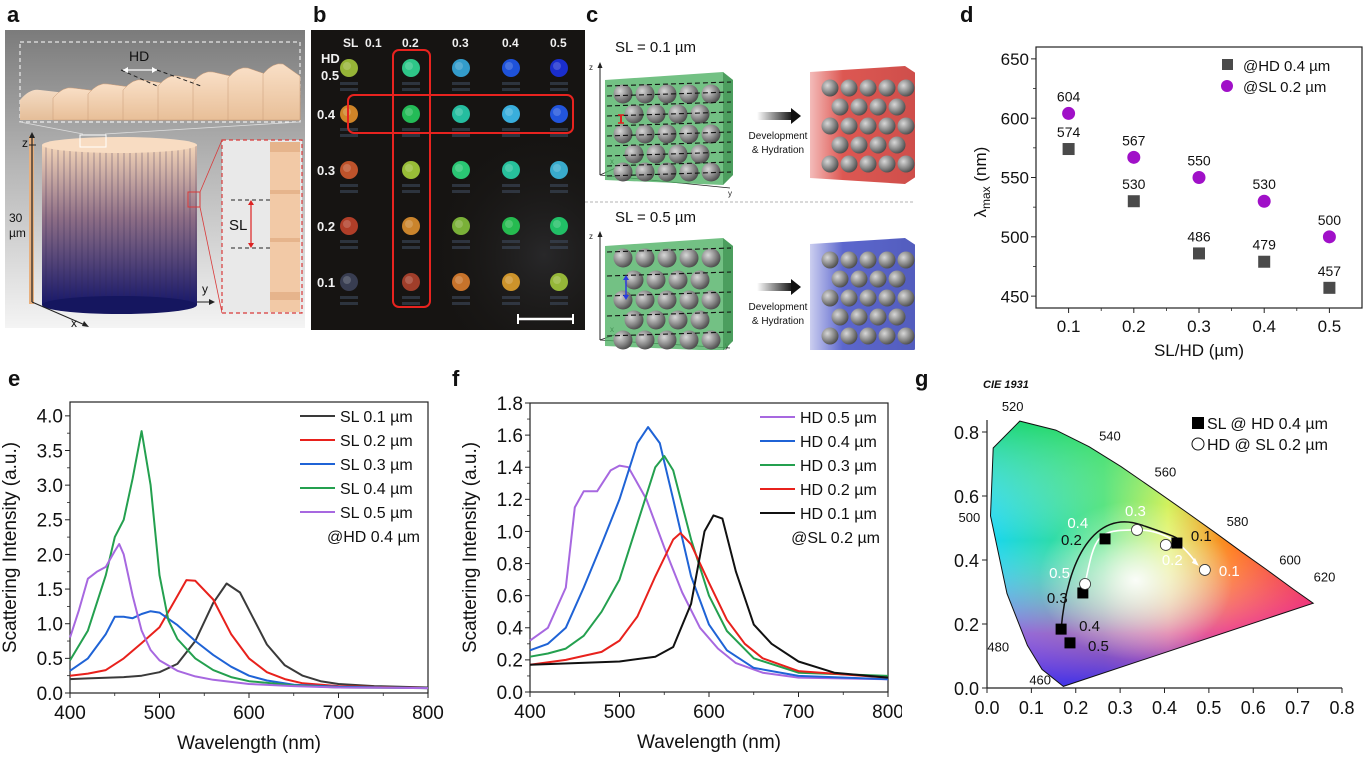  Describe the element at coordinates (376, 441) in the screenshot. I see `legend-label: SL 0.2 µm` at that location.